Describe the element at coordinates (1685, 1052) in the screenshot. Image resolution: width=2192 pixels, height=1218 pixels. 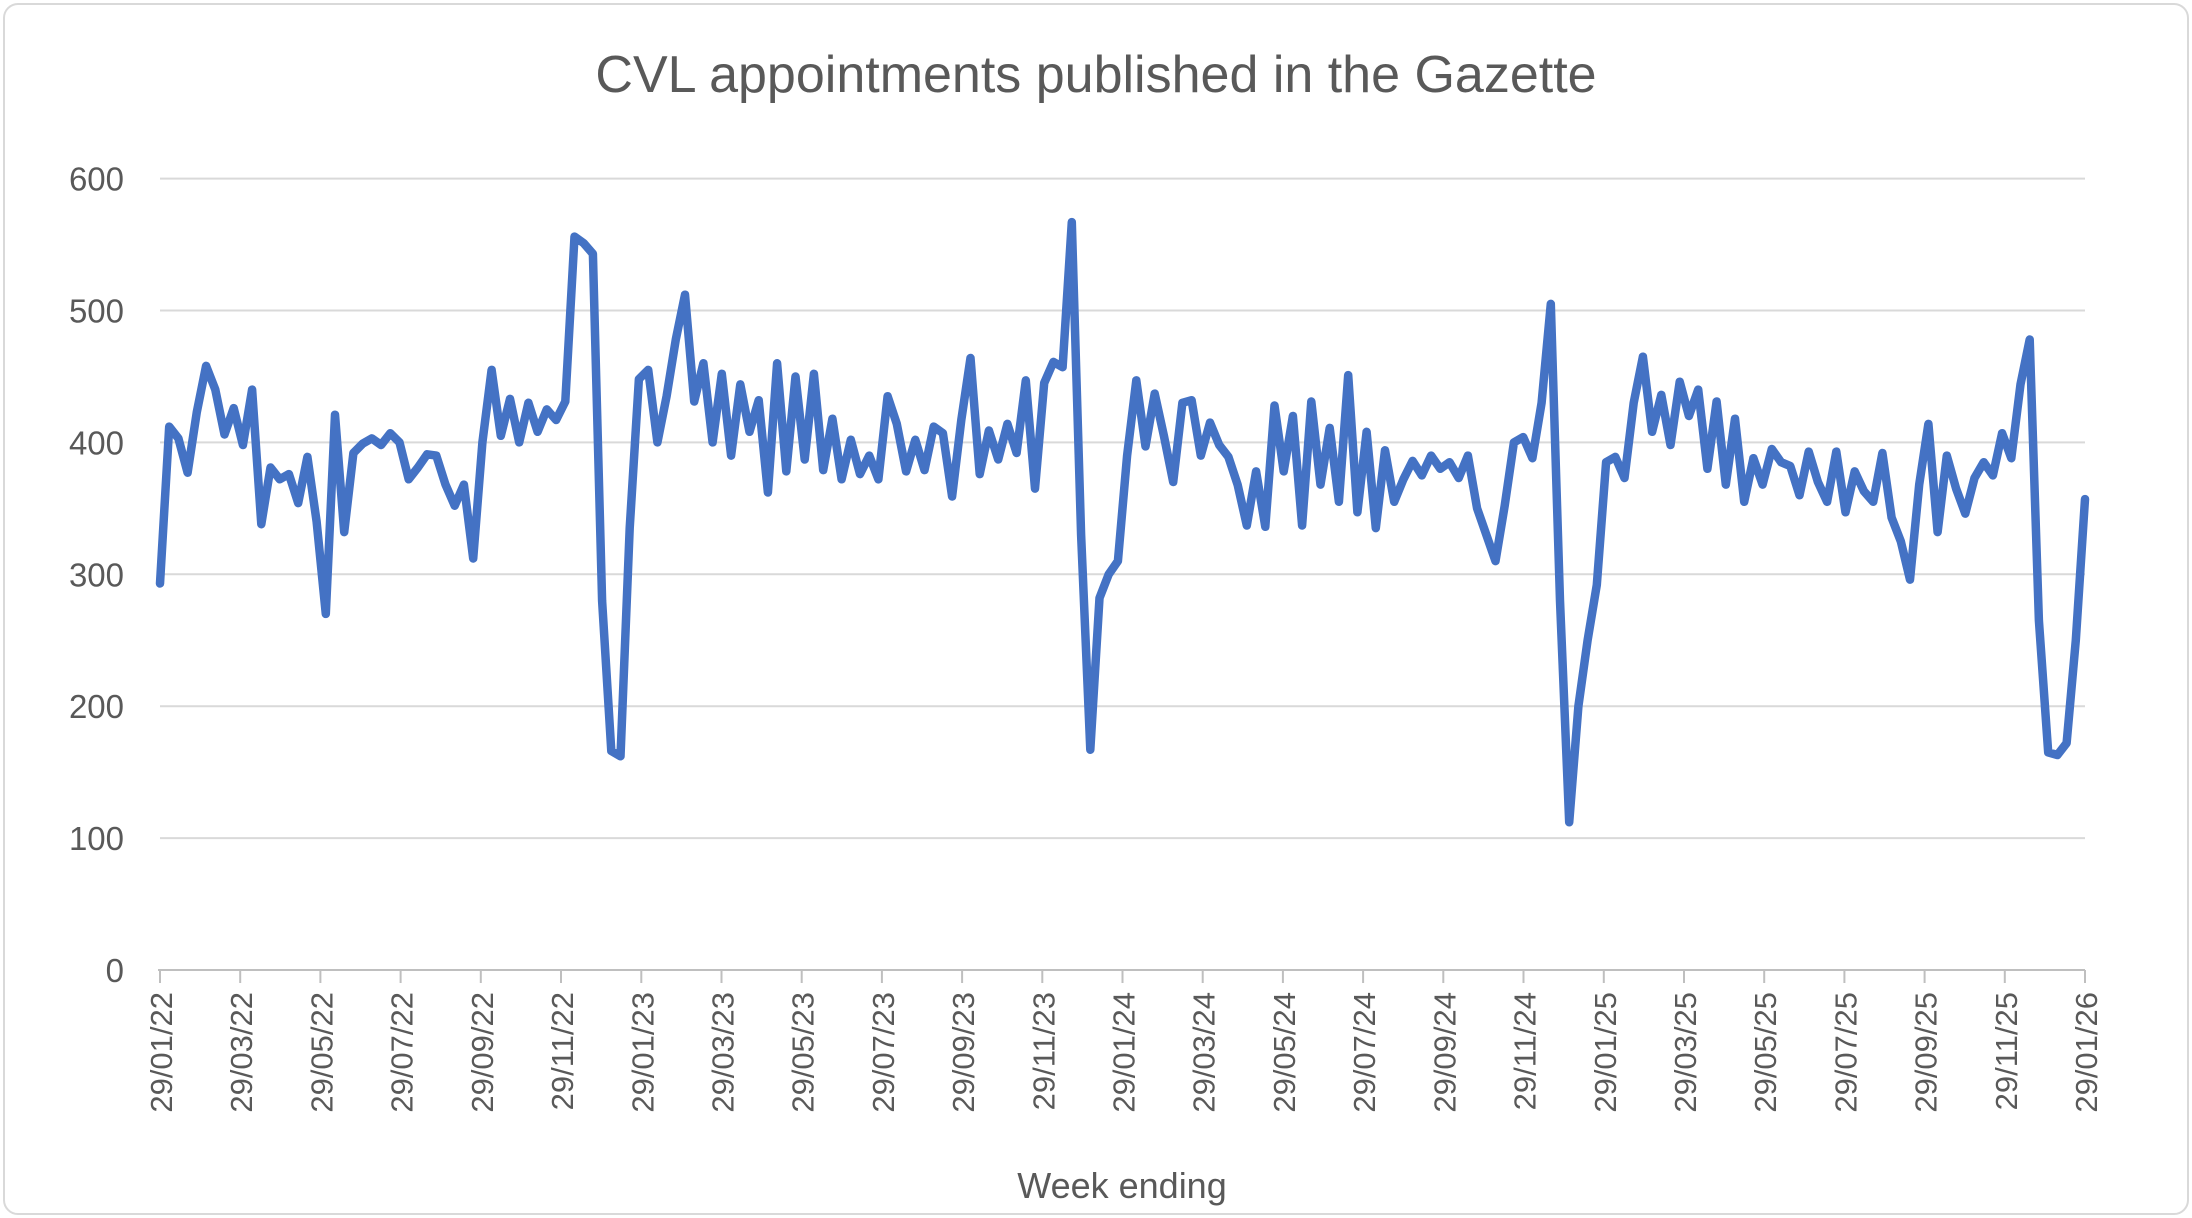
I see `x-tick-label: 29/03/25` at that location.